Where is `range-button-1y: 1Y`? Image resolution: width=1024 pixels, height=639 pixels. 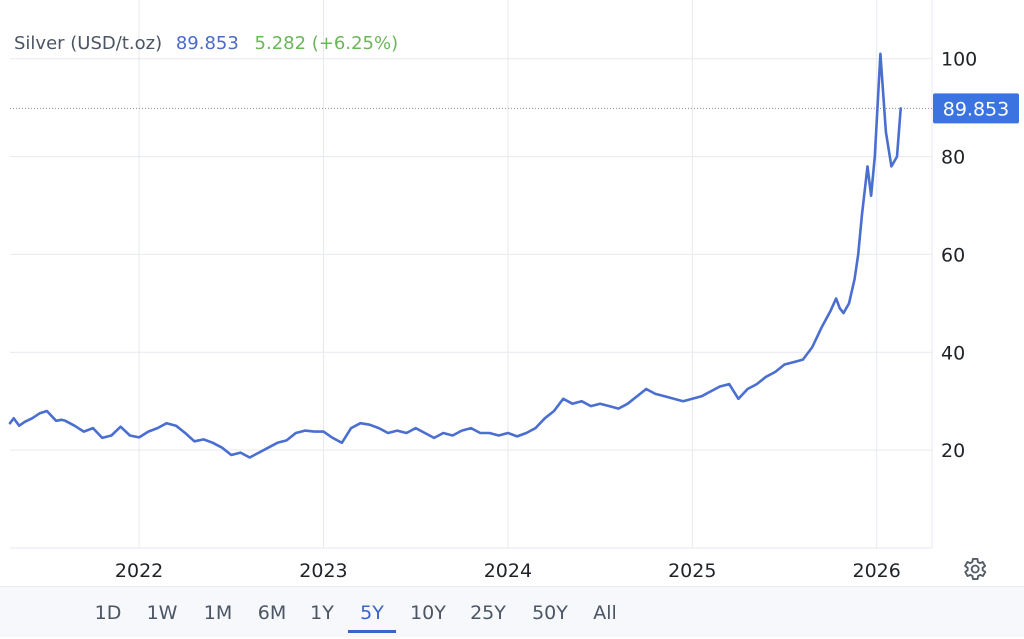
range-button-1y: 1Y is located at coordinates (322, 613).